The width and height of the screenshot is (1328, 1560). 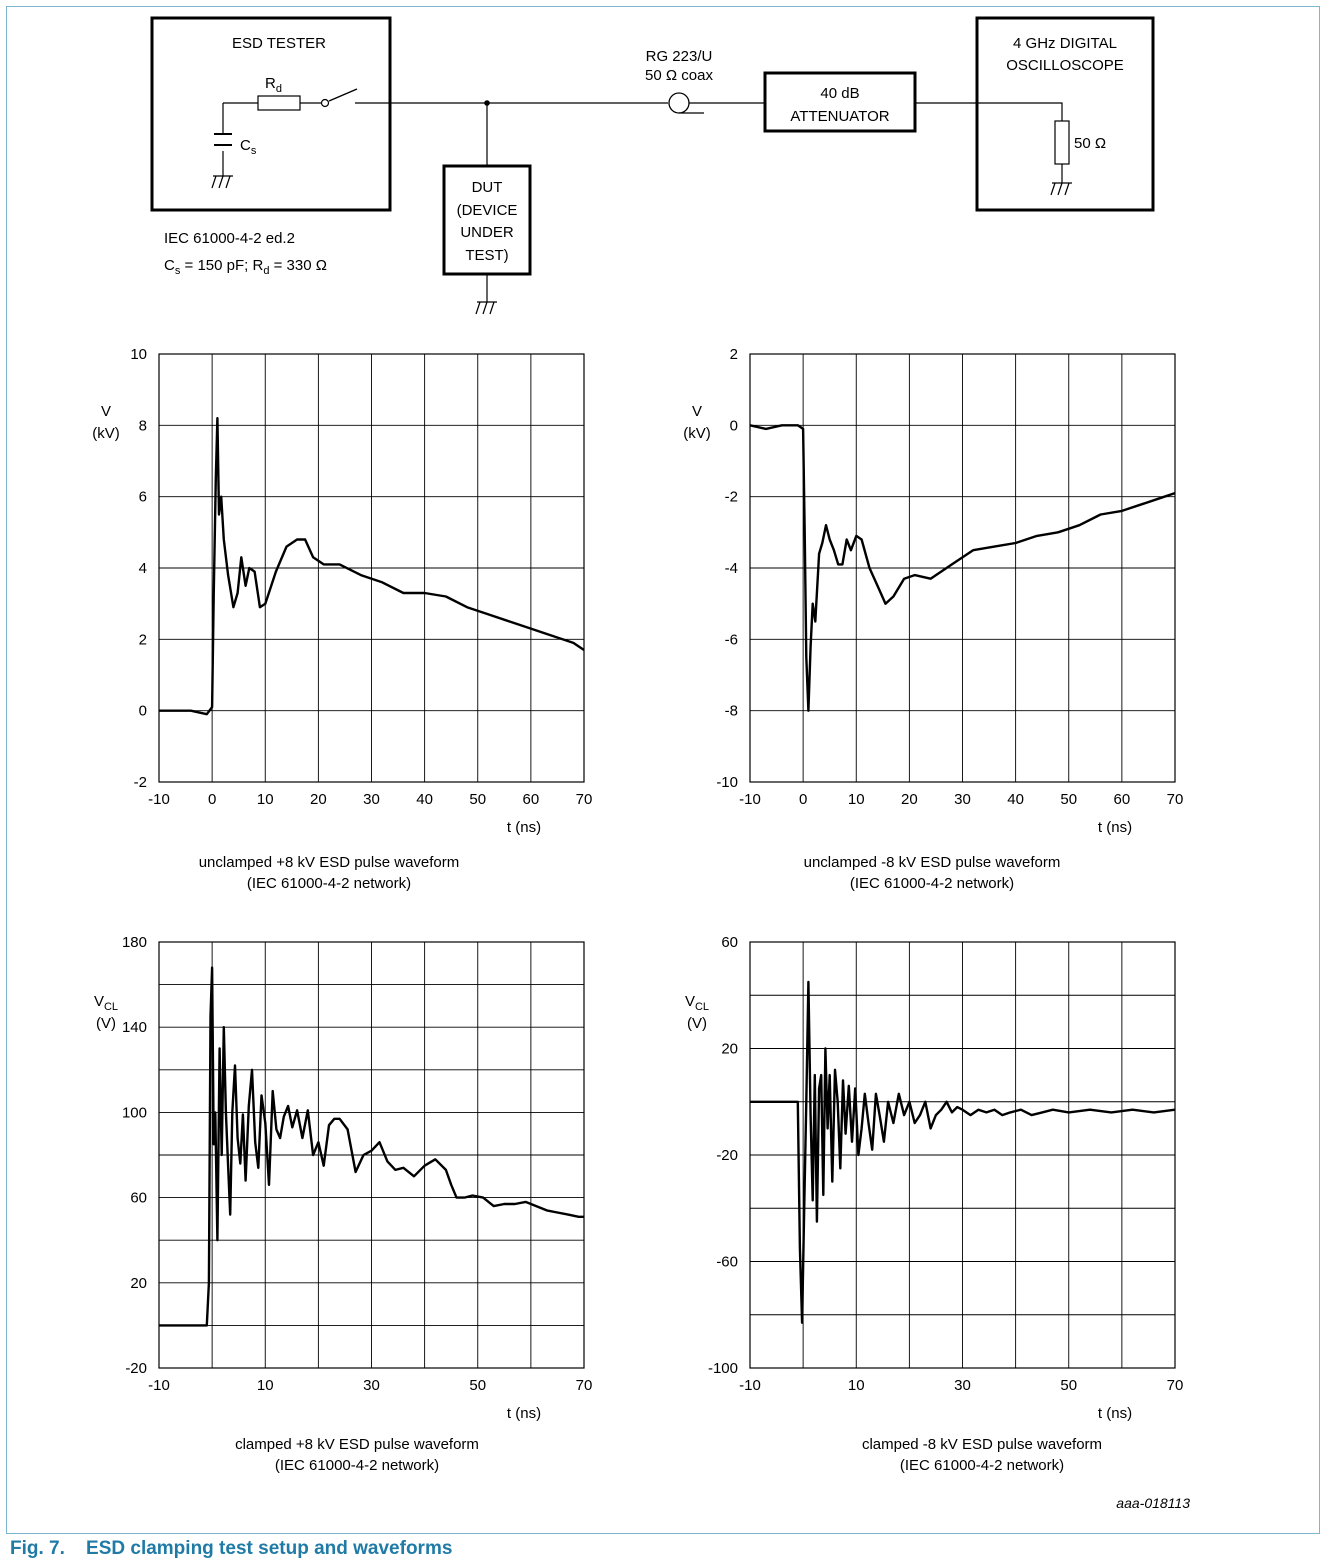 I want to click on x-tick-label: 20, so click(x=909, y=799).